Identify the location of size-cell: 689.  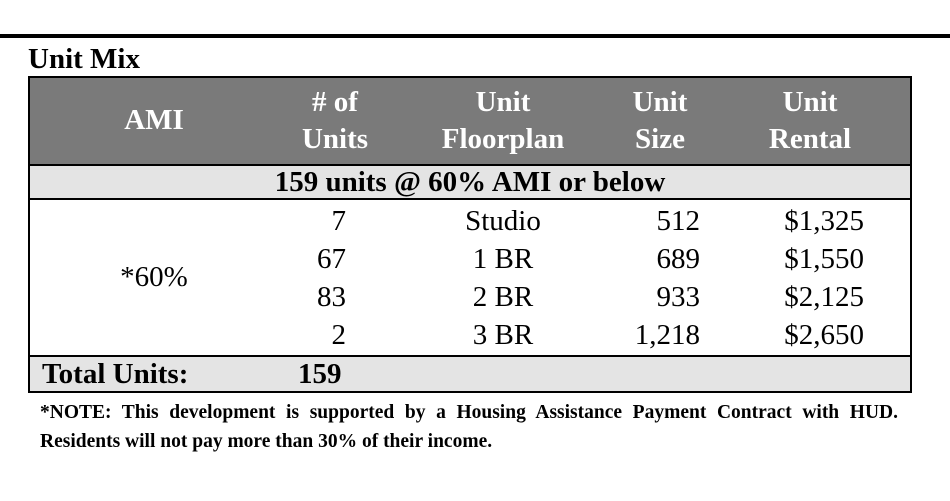
(678, 259).